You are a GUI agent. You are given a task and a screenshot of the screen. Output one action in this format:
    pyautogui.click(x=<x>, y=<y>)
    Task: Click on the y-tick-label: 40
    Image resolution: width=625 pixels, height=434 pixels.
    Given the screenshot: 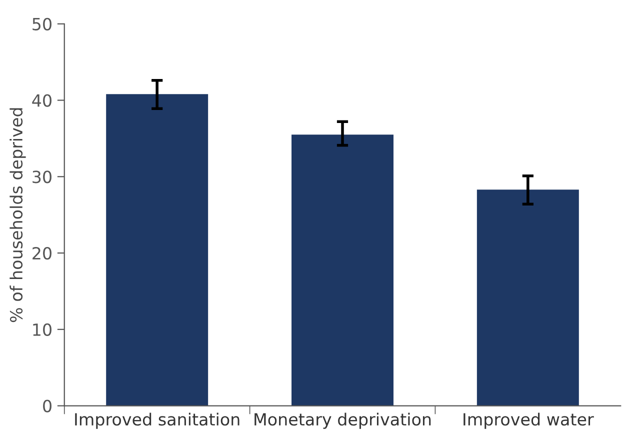 What is the action you would take?
    pyautogui.click(x=42, y=100)
    